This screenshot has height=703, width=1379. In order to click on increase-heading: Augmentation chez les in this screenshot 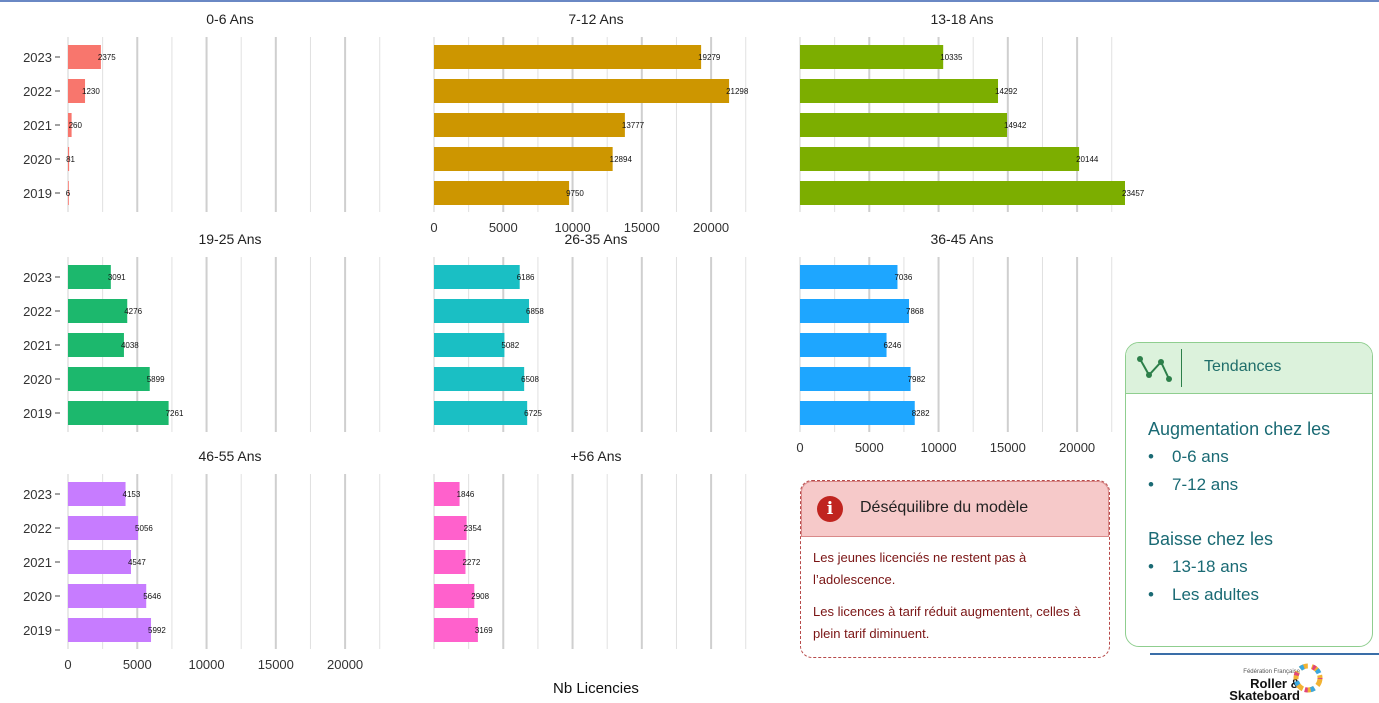, I will do `click(1239, 429)`.